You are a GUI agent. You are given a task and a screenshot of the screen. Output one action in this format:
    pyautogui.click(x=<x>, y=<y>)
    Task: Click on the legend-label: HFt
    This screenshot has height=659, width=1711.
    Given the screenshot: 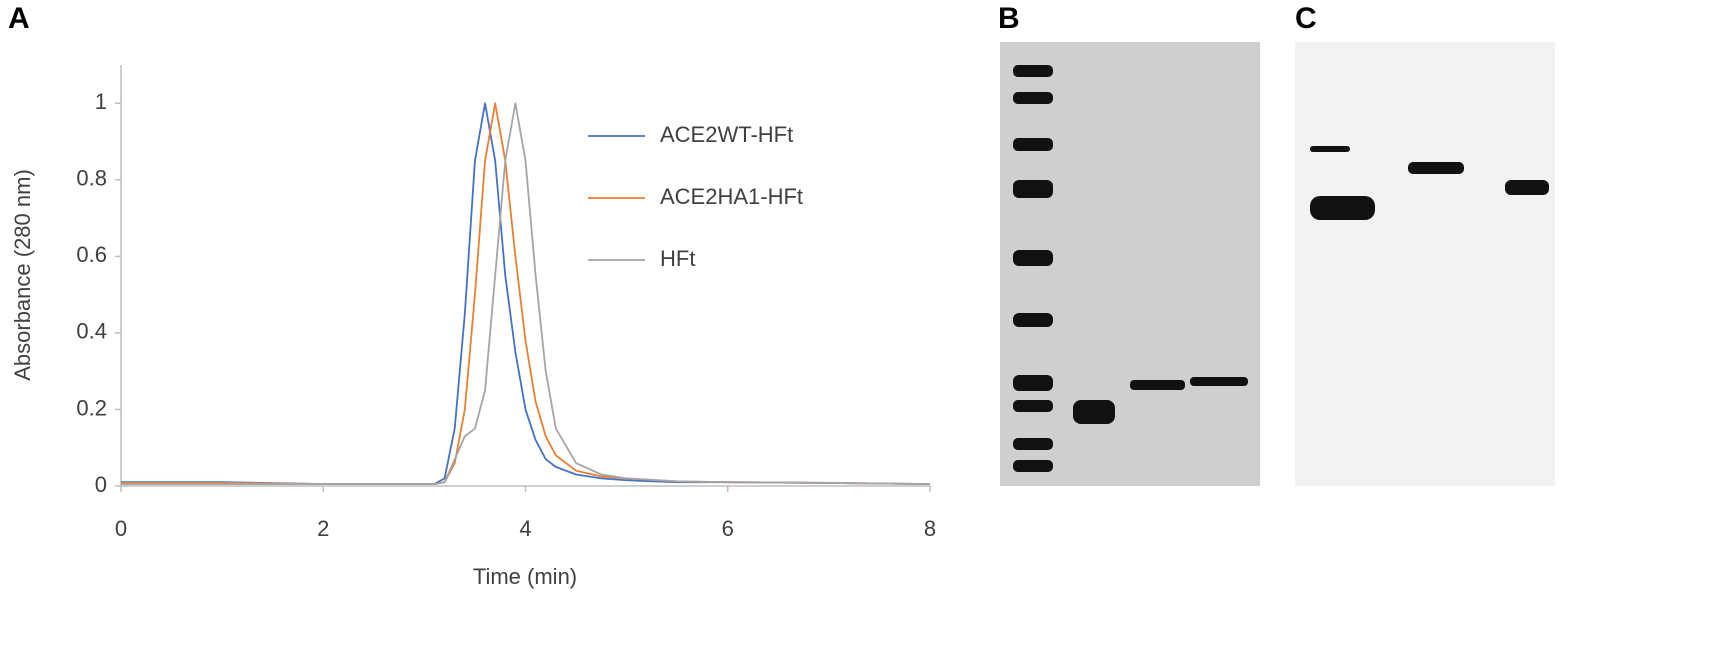 What is the action you would take?
    pyautogui.click(x=677, y=258)
    